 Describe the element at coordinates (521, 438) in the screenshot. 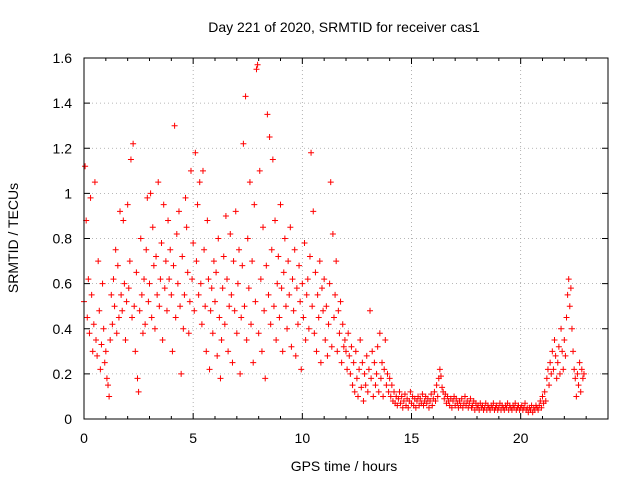

I see `x-tick-label: 20` at that location.